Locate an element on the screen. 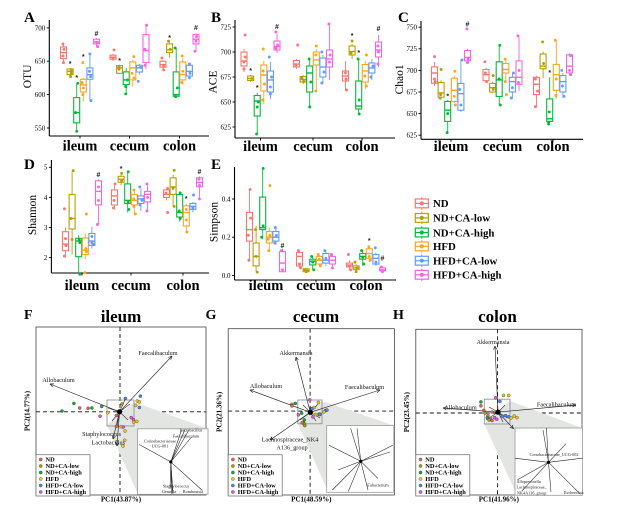  svg-text: Eubacterium is located at coordinates (378, 485).